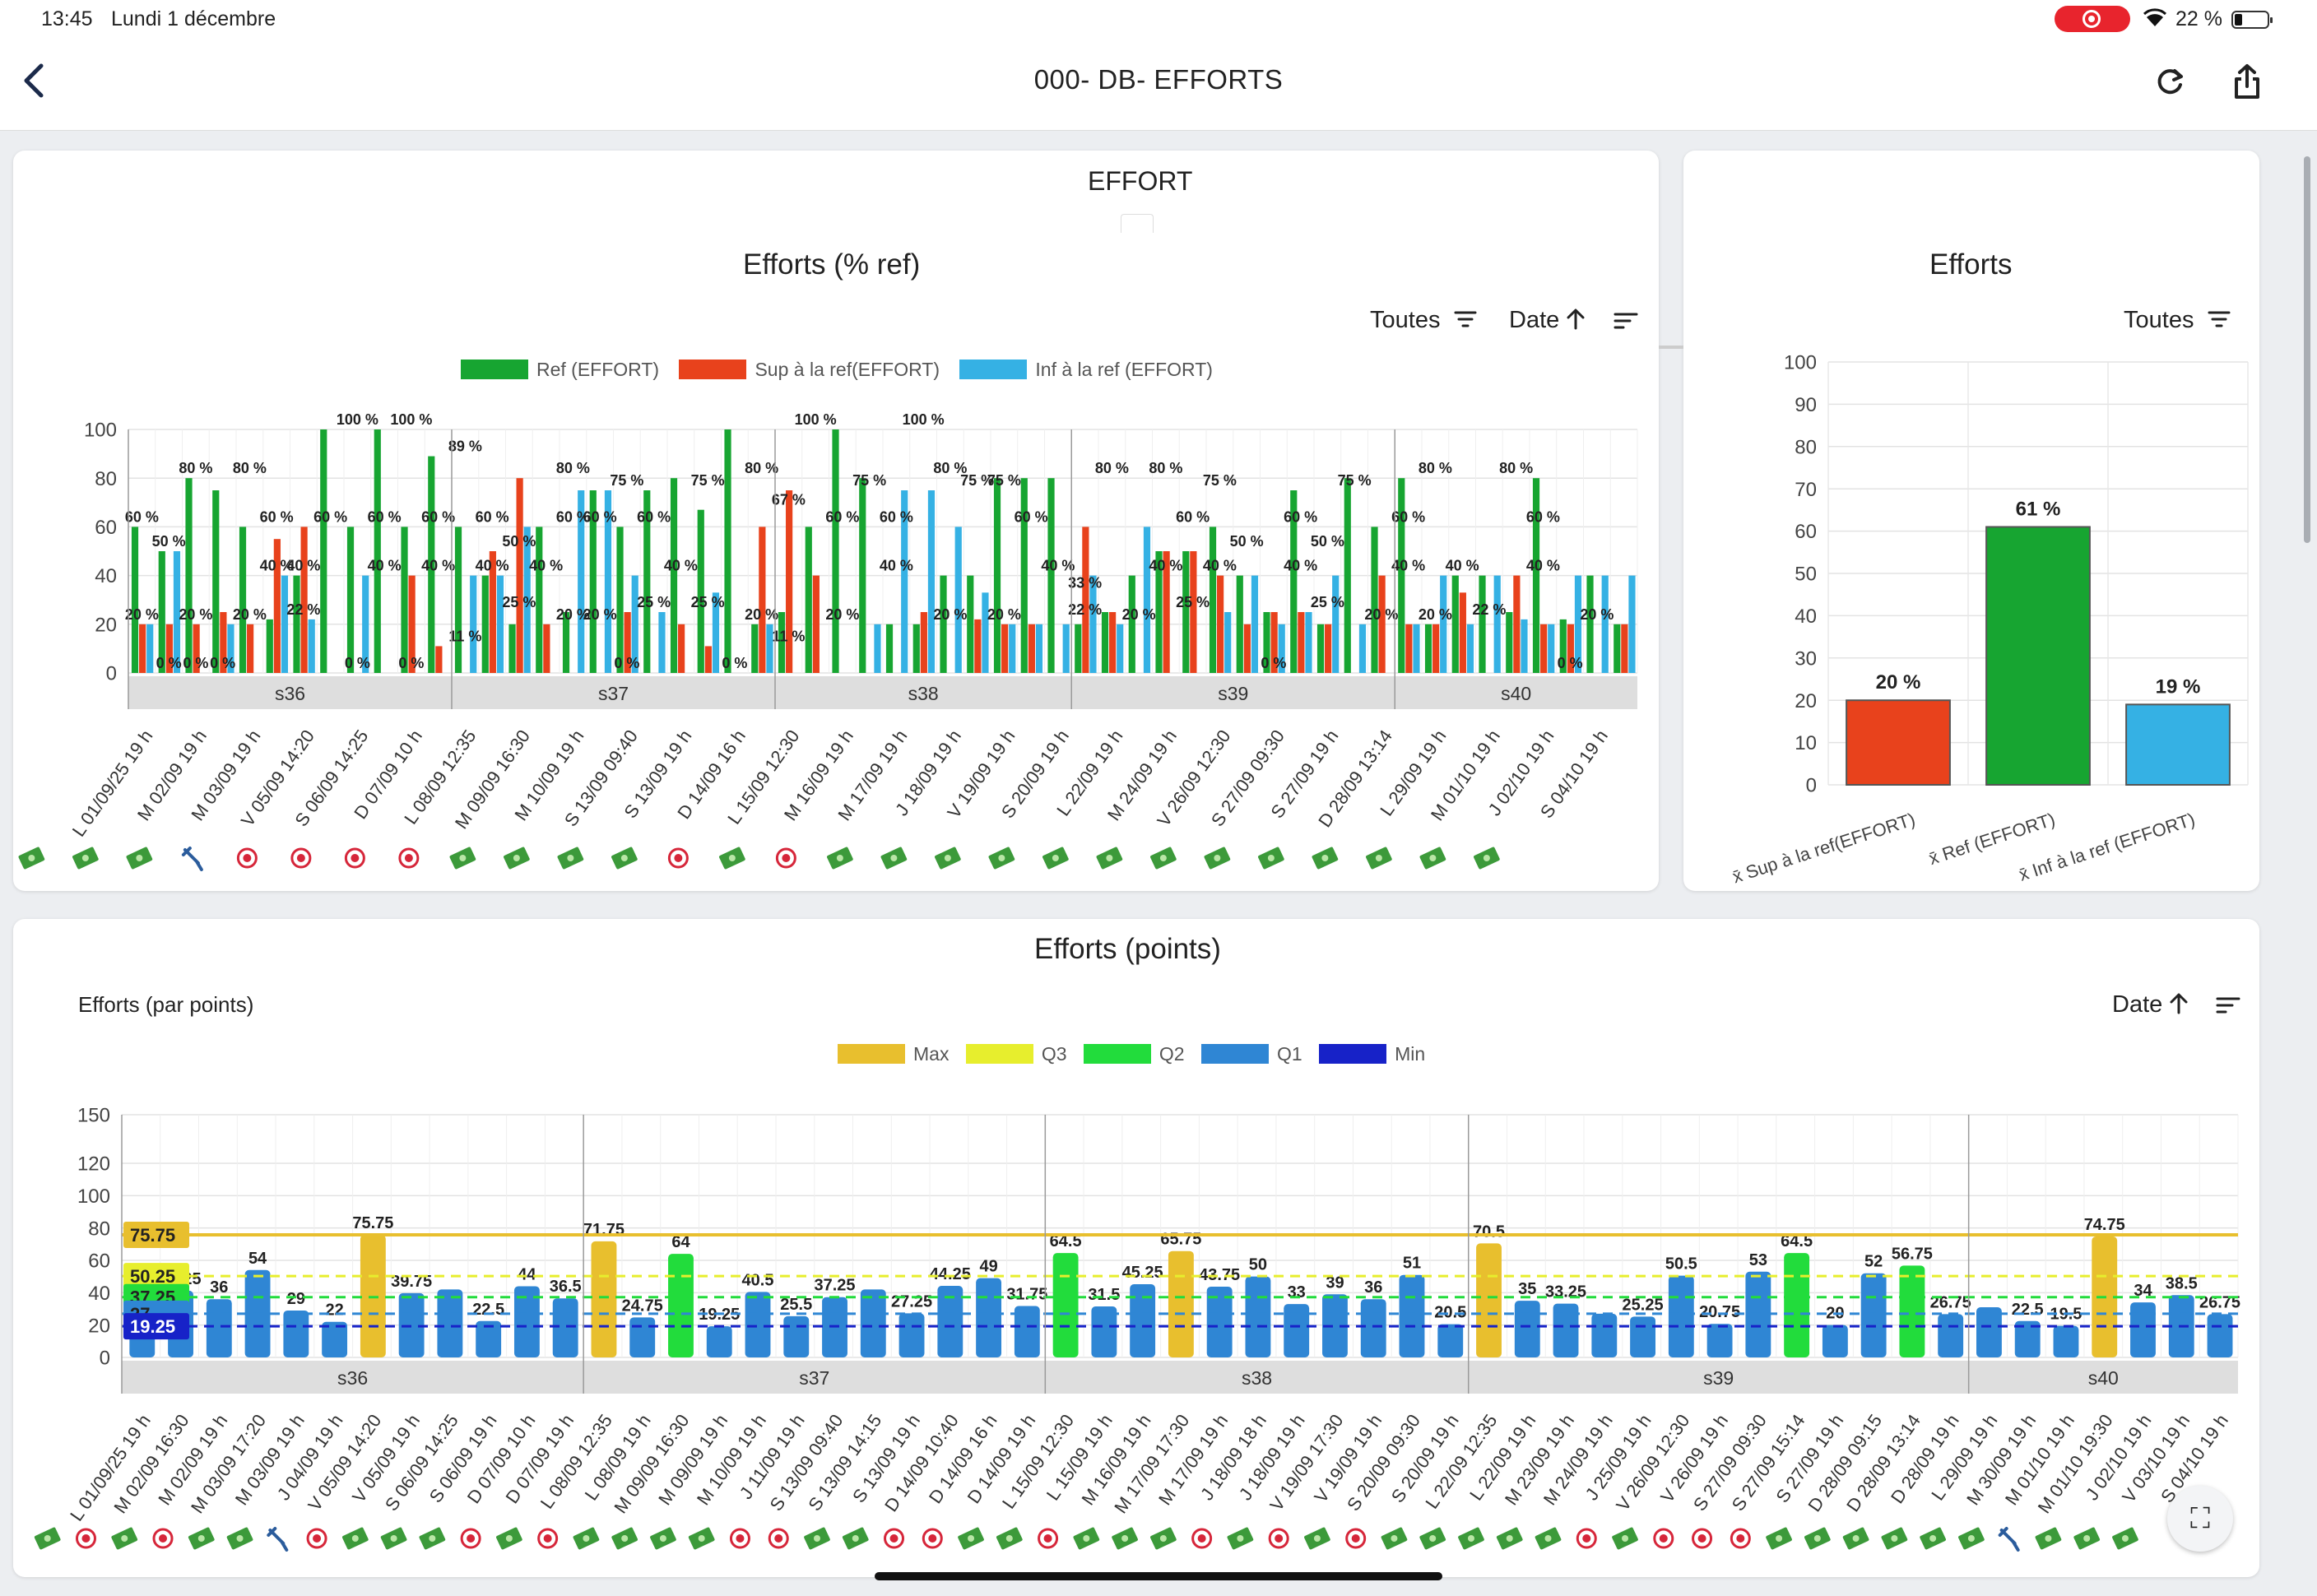  What do you see at coordinates (950, 1274) in the screenshot?
I see `chart3-data-label: 44.25` at bounding box center [950, 1274].